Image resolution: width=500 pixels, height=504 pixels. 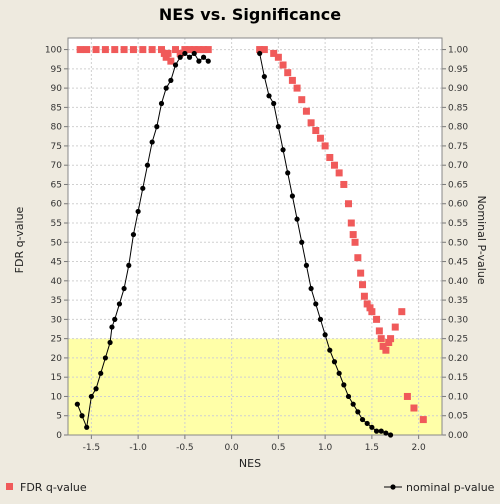 What do you see at coordinates (250, 487) in the screenshot?
I see `legend: FDR q-value nominal p-value` at bounding box center [250, 487].